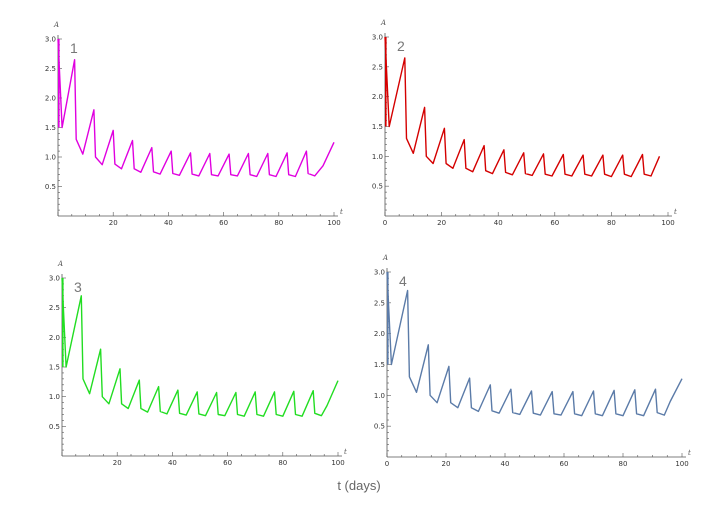 The image size is (718, 507). What do you see at coordinates (78, 287) in the screenshot?
I see `panel-label: 3` at bounding box center [78, 287].